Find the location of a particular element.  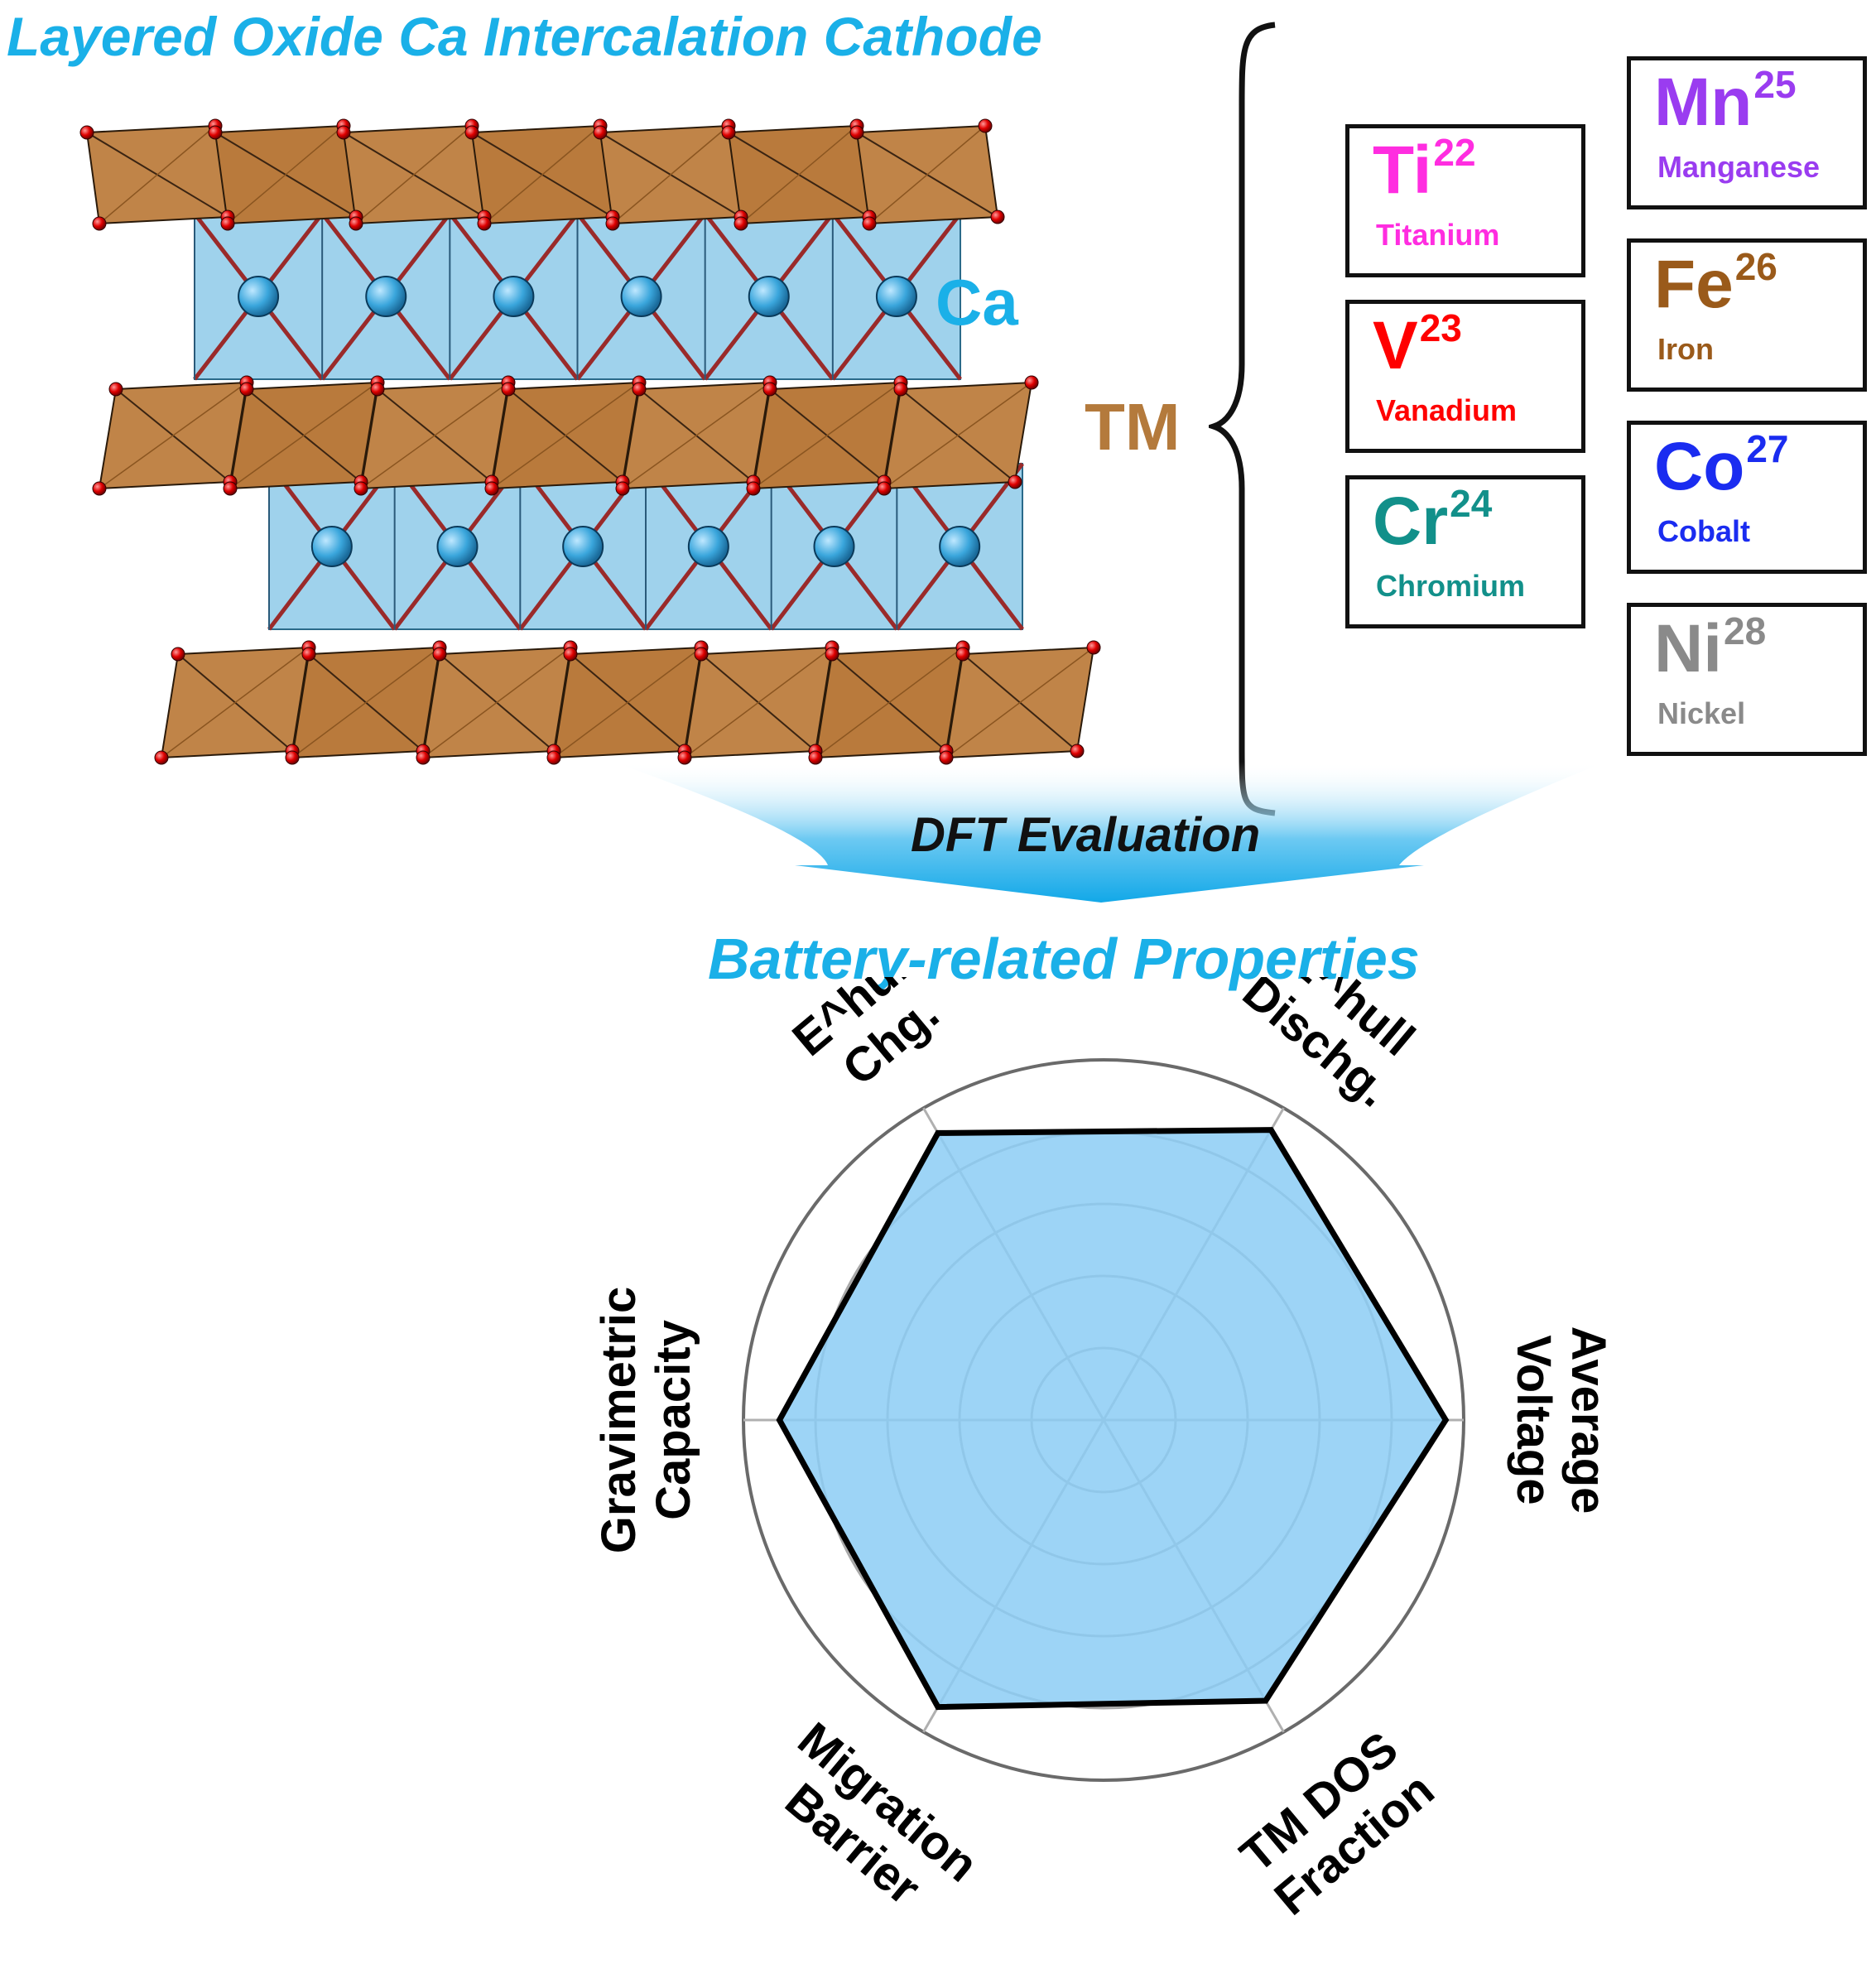

element-symbol-text: Mn is located at coordinates (1704, 102).